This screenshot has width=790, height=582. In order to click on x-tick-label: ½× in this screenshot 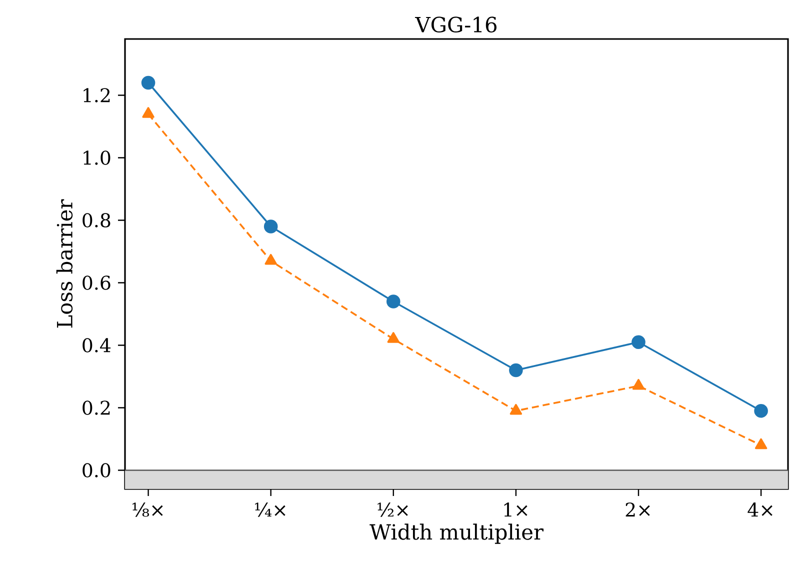, I will do `click(393, 509)`.